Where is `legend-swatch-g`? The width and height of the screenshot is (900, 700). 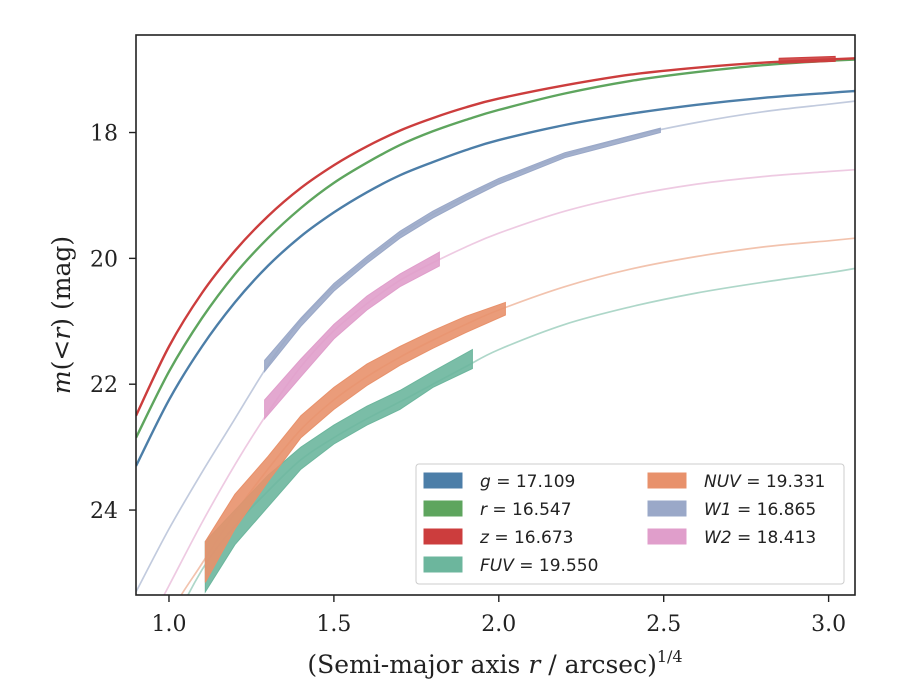
legend-swatch-g is located at coordinates (443, 480).